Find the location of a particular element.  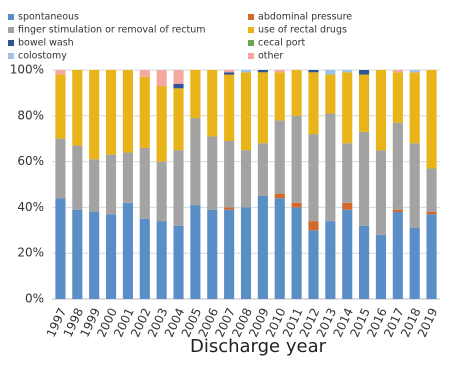

y-tick-label: 0% is located at coordinates (34, 299).